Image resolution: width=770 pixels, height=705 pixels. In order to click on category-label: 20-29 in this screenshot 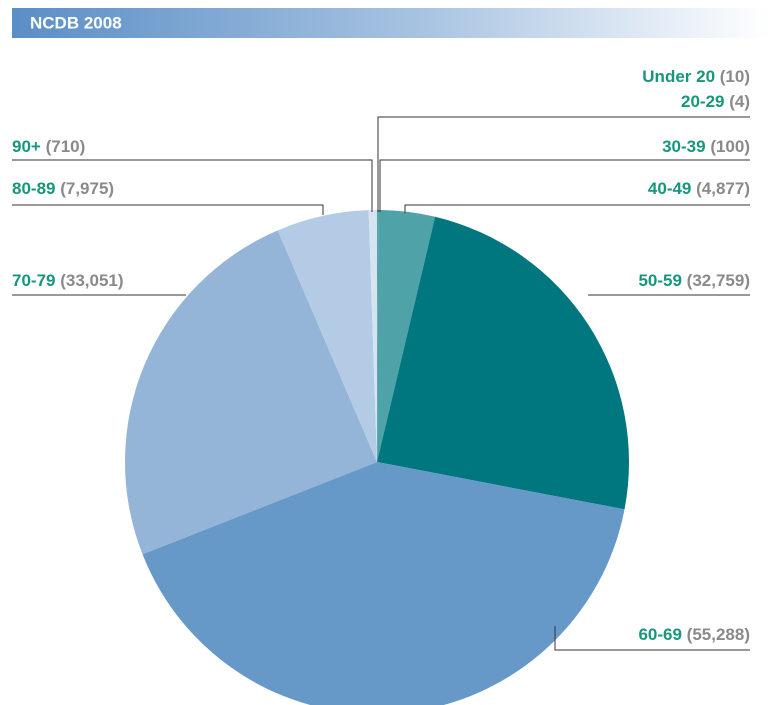, I will do `click(702, 101)`.